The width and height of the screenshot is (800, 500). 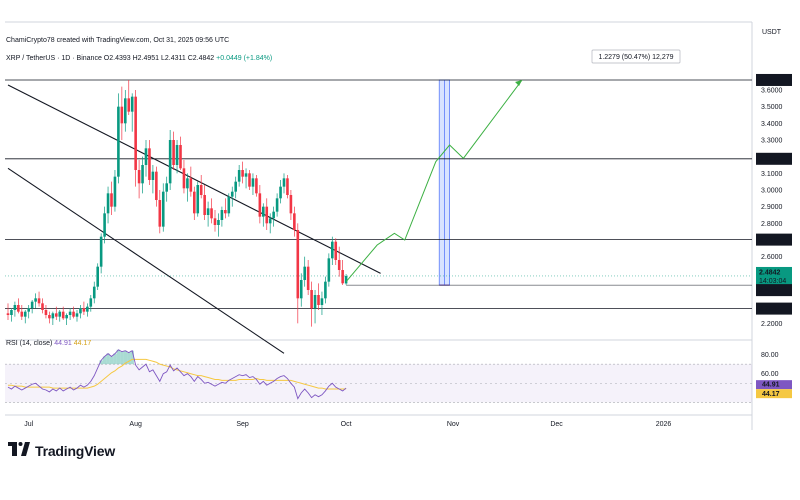 I want to click on rsi-line, so click(x=177, y=374).